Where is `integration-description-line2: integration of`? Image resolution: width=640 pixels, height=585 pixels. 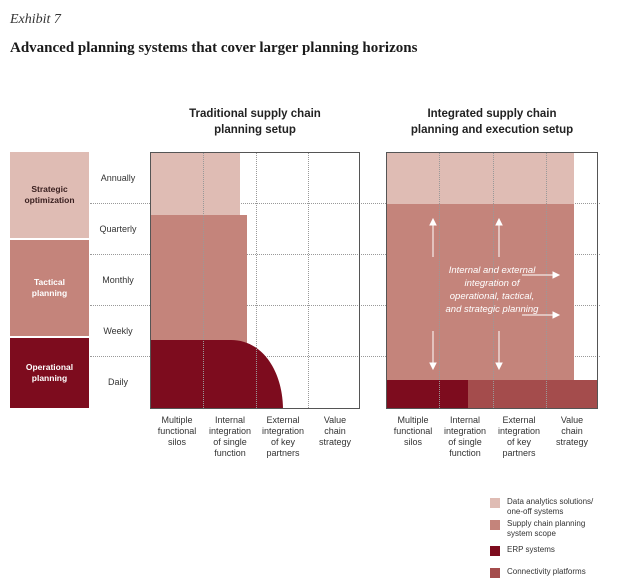 integration-description-line2: integration of is located at coordinates (492, 283).